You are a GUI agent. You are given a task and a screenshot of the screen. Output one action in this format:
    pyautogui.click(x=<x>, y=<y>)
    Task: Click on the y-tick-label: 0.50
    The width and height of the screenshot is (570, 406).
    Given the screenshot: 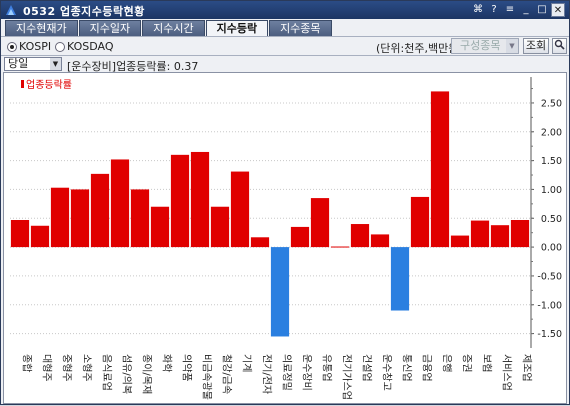 What is the action you would take?
    pyautogui.click(x=551, y=219)
    